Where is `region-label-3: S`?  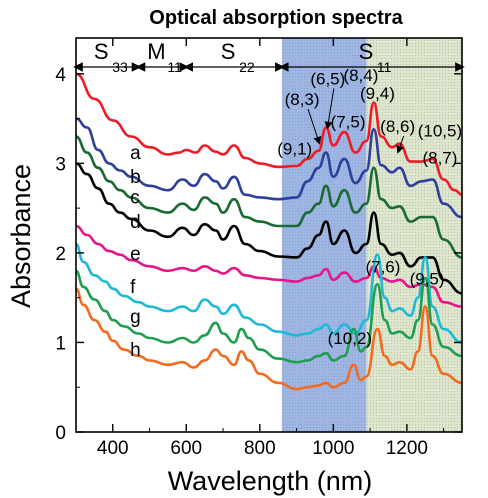 region-label-3: S is located at coordinates (228, 51).